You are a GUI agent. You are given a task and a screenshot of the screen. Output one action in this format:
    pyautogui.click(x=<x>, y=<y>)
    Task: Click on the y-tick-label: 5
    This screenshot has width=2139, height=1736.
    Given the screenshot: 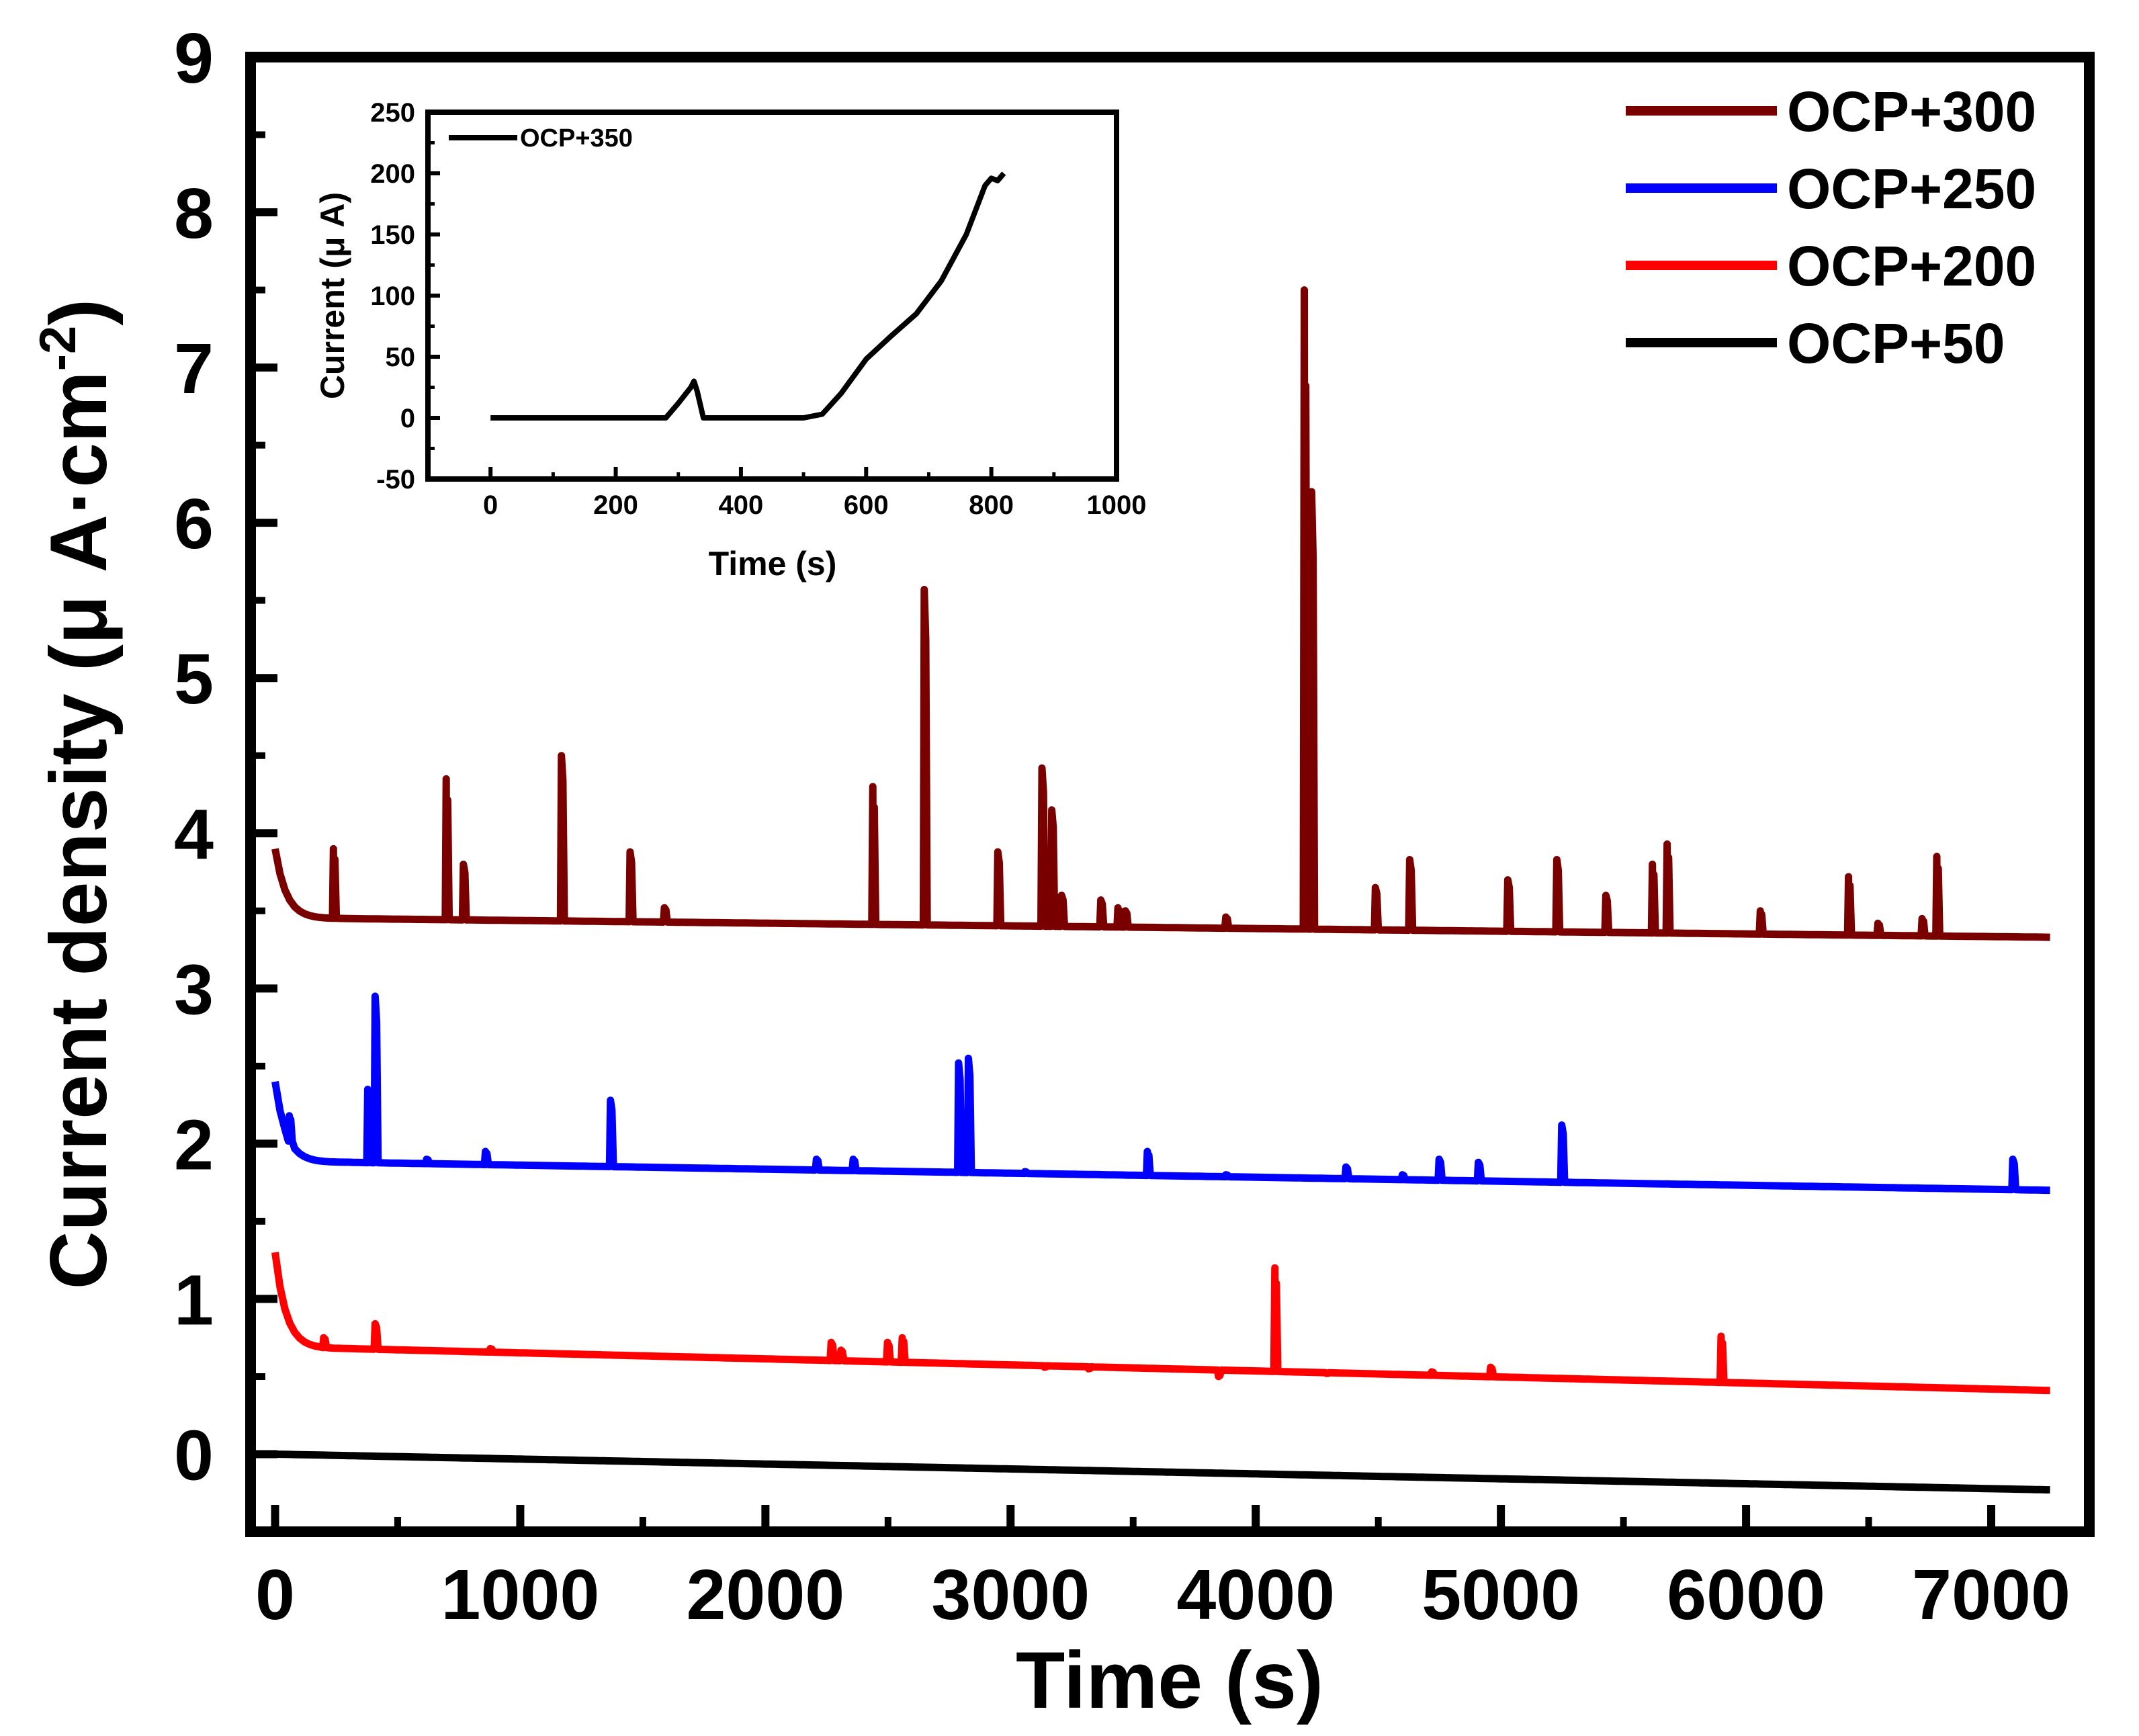 What is the action you would take?
    pyautogui.click(x=194, y=679)
    